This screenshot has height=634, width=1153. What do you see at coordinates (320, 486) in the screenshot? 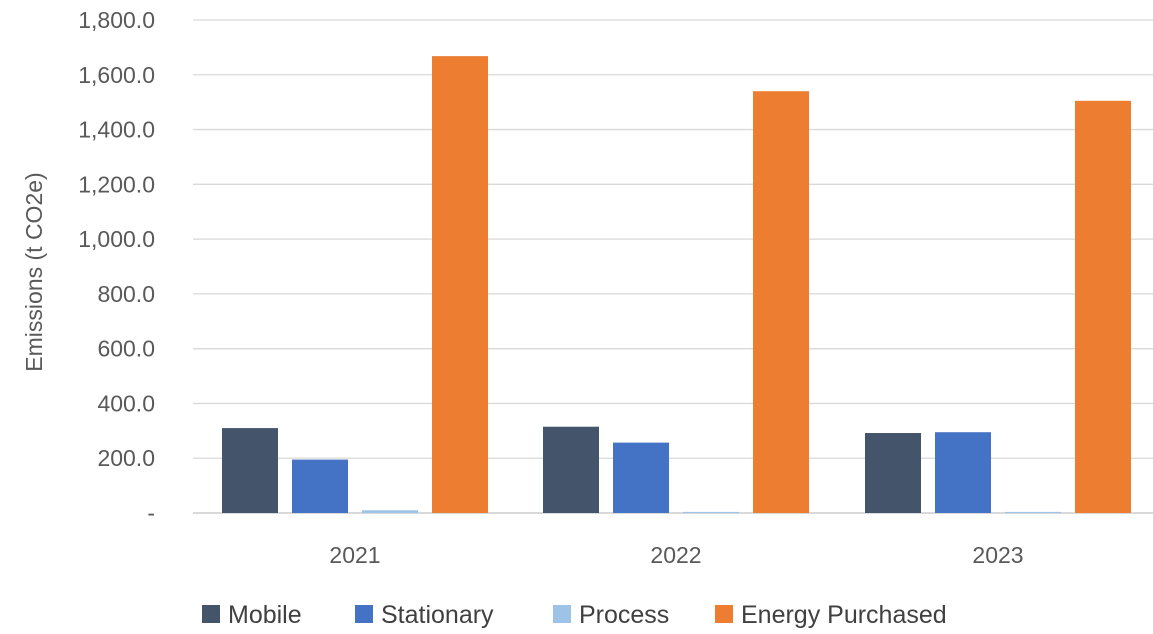
I see `bar-stationary-2021` at bounding box center [320, 486].